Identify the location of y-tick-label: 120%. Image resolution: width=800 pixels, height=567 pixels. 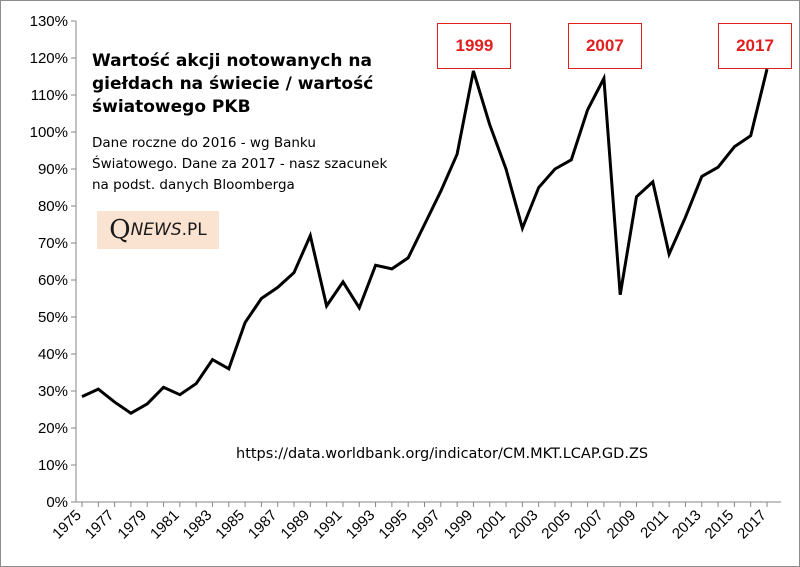
(49, 58).